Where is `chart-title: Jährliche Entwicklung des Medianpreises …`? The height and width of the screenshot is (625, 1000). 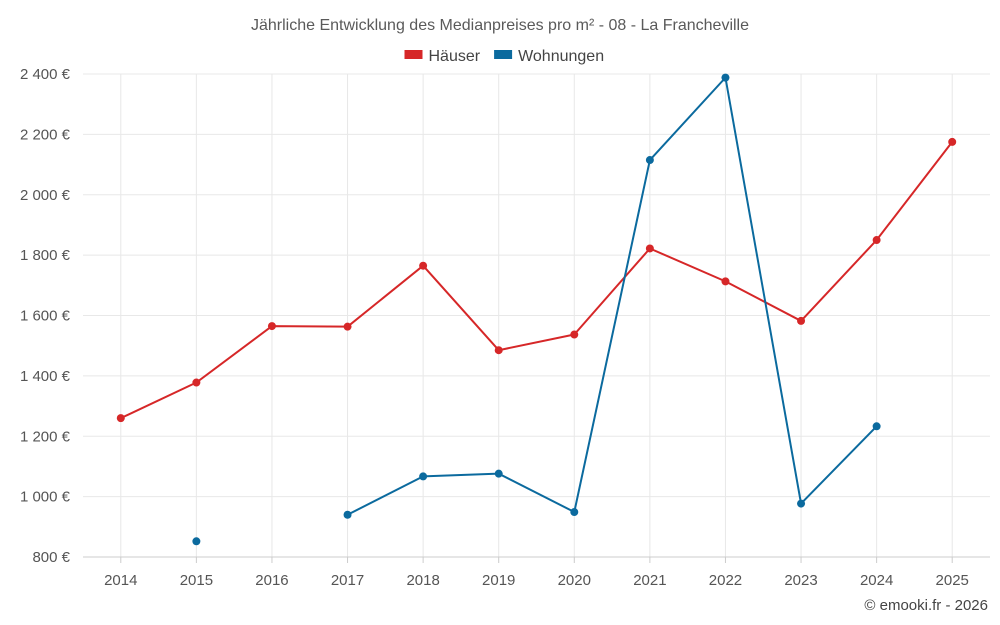 chart-title: Jährliche Entwicklung des Medianpreises … is located at coordinates (500, 25).